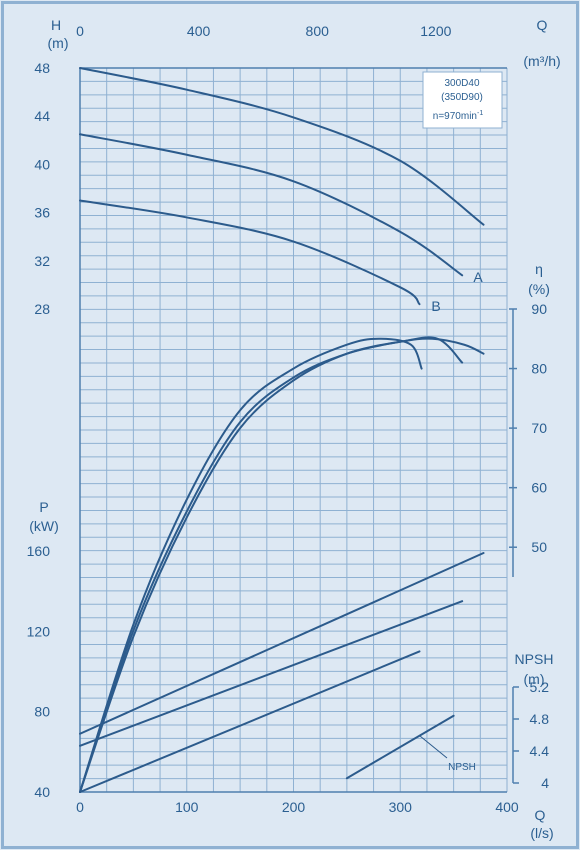  What do you see at coordinates (187, 807) in the screenshot?
I see `q-ls-tick-label: 100` at bounding box center [187, 807].